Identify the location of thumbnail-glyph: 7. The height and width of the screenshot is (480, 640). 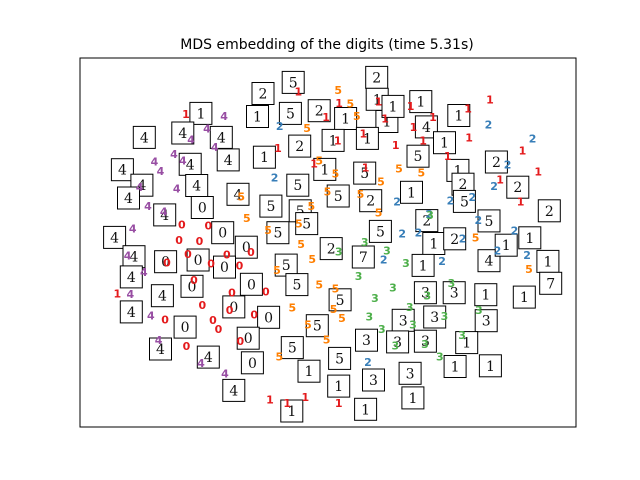
(550, 284).